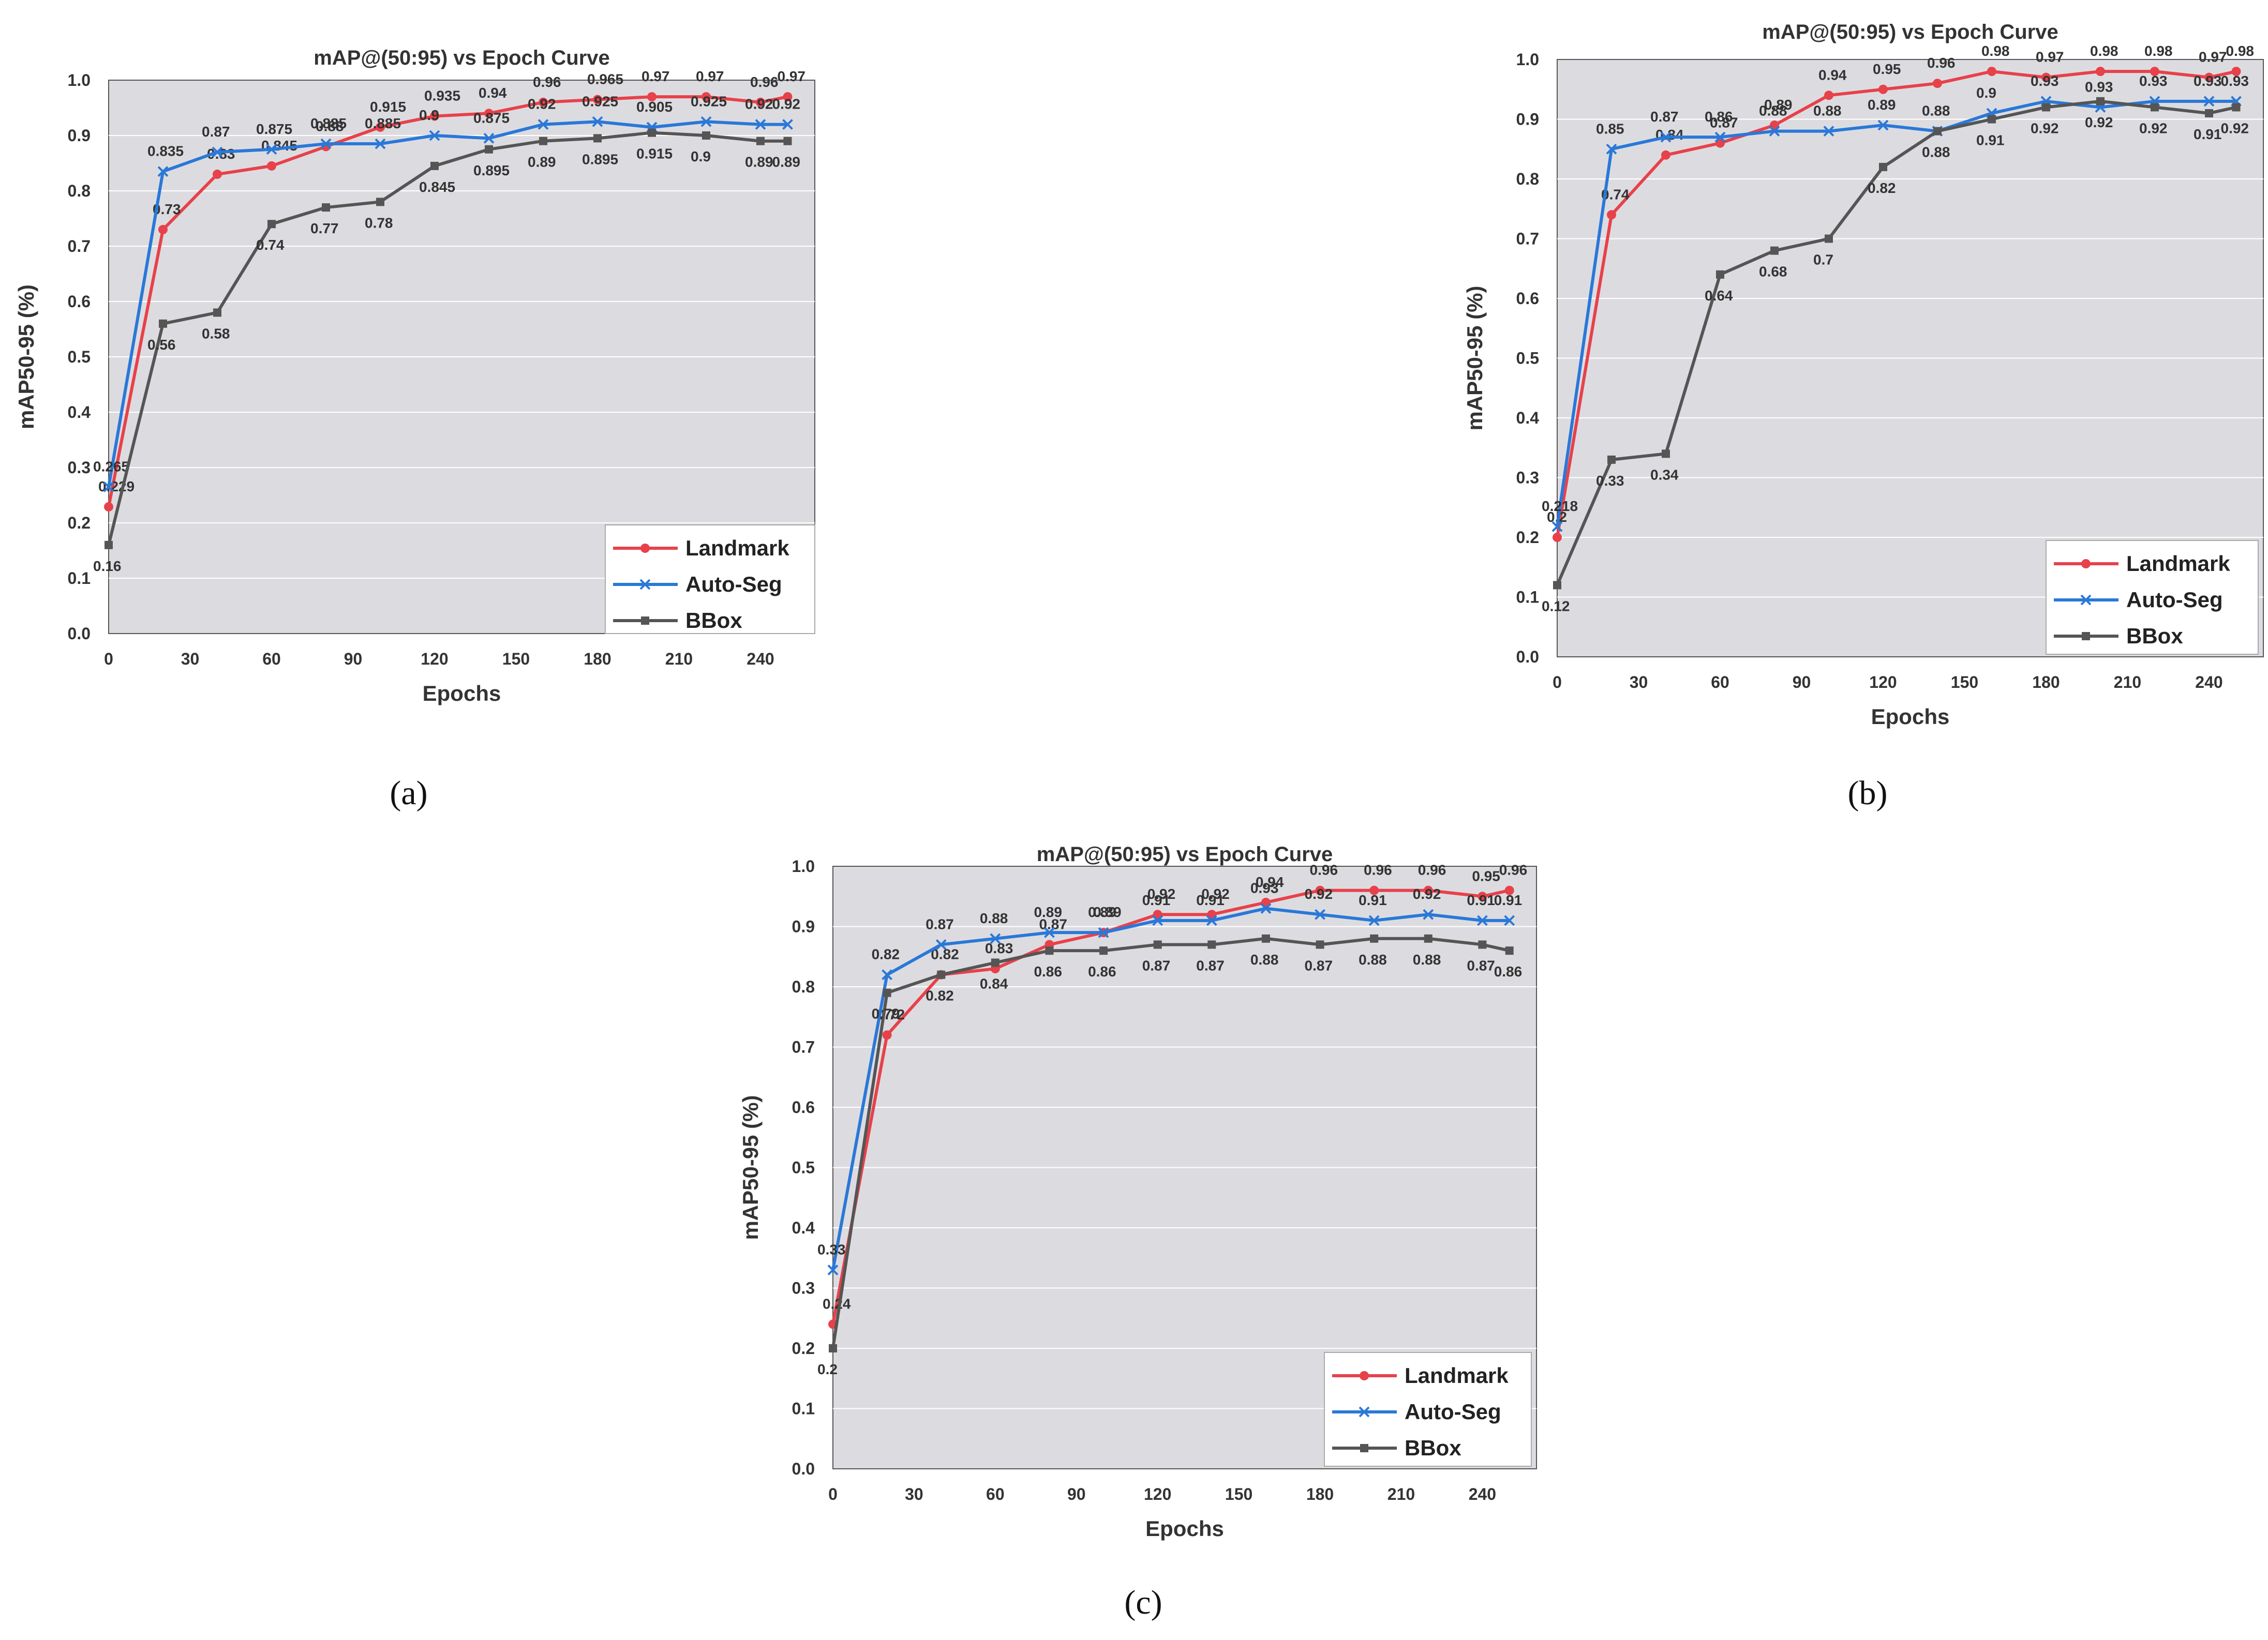 Image resolution: width=2268 pixels, height=1640 pixels. Describe the element at coordinates (1453, 1412) in the screenshot. I see `legend-label-auto-seg: Auto-Seg` at that location.